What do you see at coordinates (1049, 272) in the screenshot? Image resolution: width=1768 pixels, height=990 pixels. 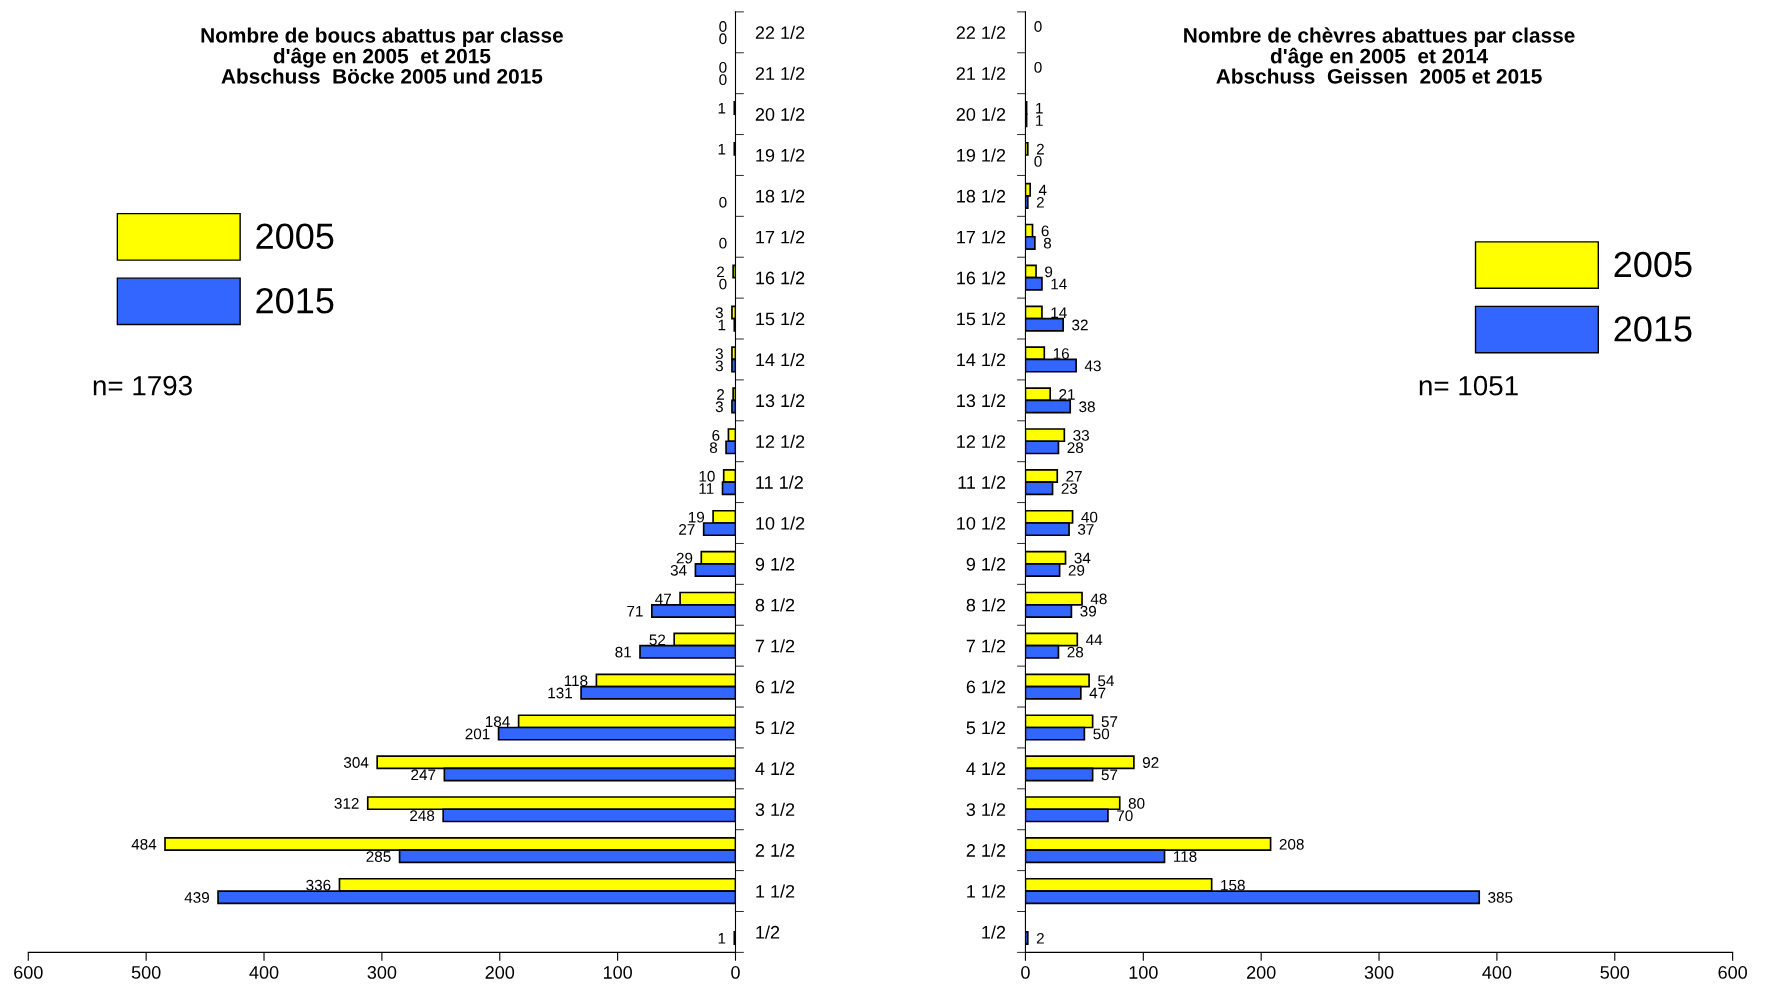 I see `data-label: 9` at bounding box center [1049, 272].